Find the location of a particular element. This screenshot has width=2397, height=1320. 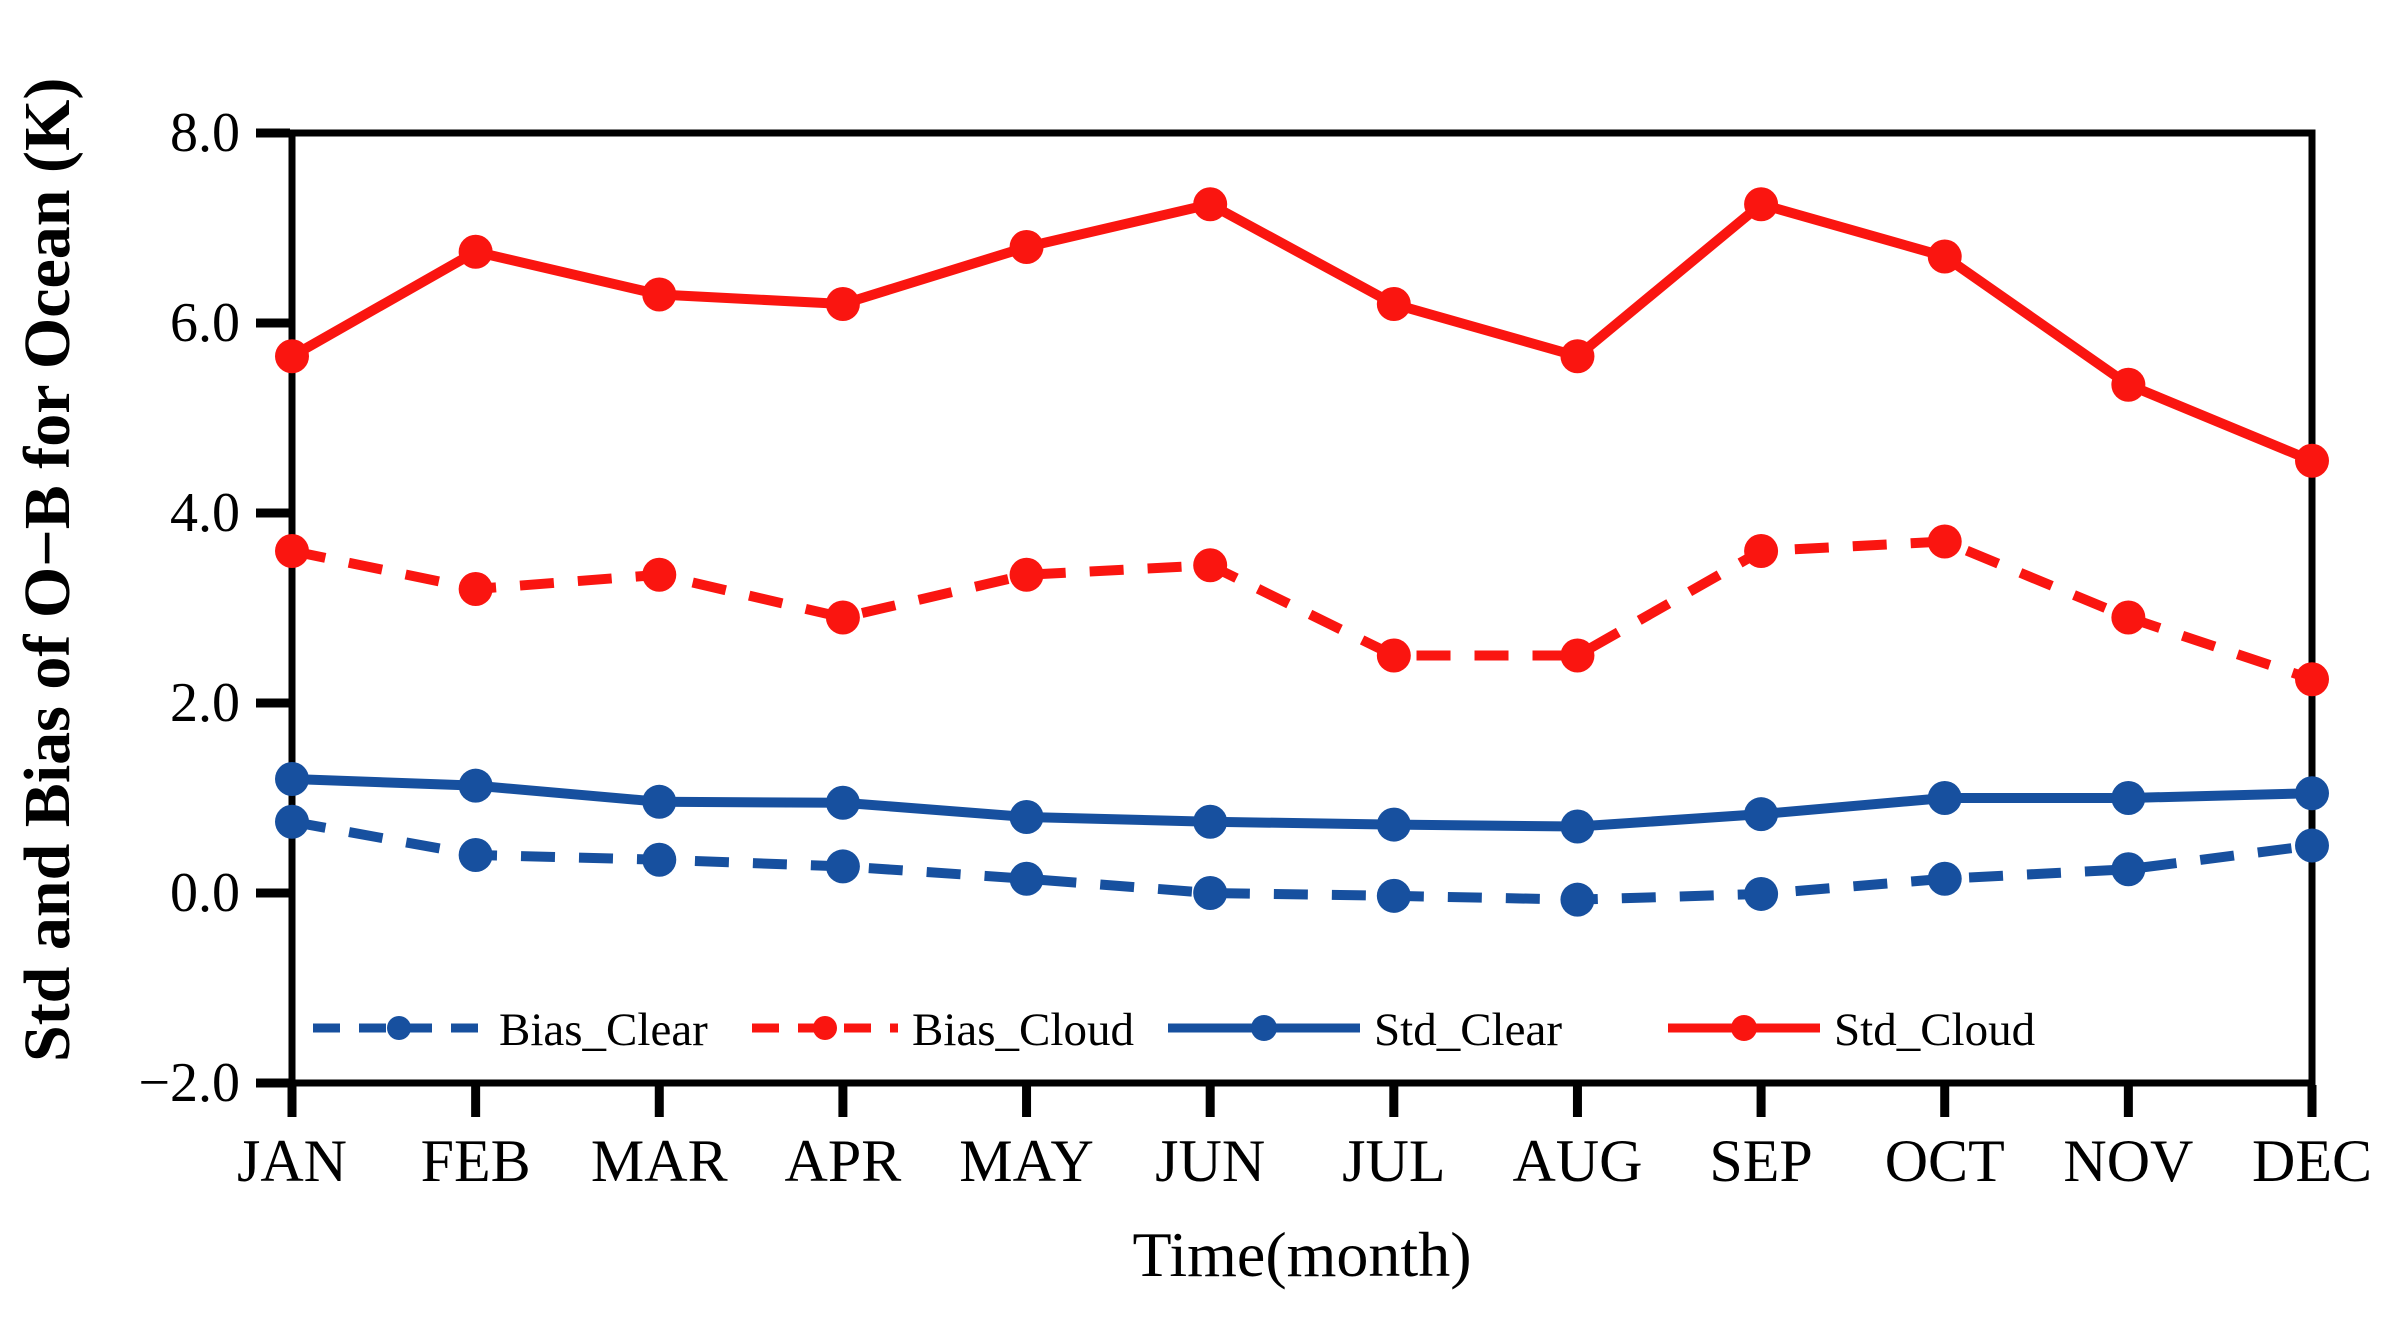

legend-label-bias-cloud: Bias_Cloud is located at coordinates (1023, 1030).